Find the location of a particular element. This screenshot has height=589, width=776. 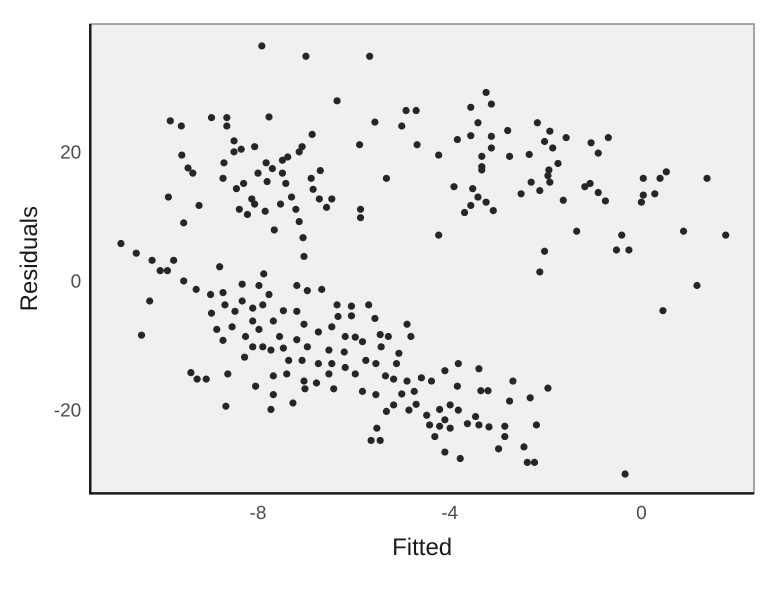

y-axis-title: Residuals is located at coordinates (30, 259).